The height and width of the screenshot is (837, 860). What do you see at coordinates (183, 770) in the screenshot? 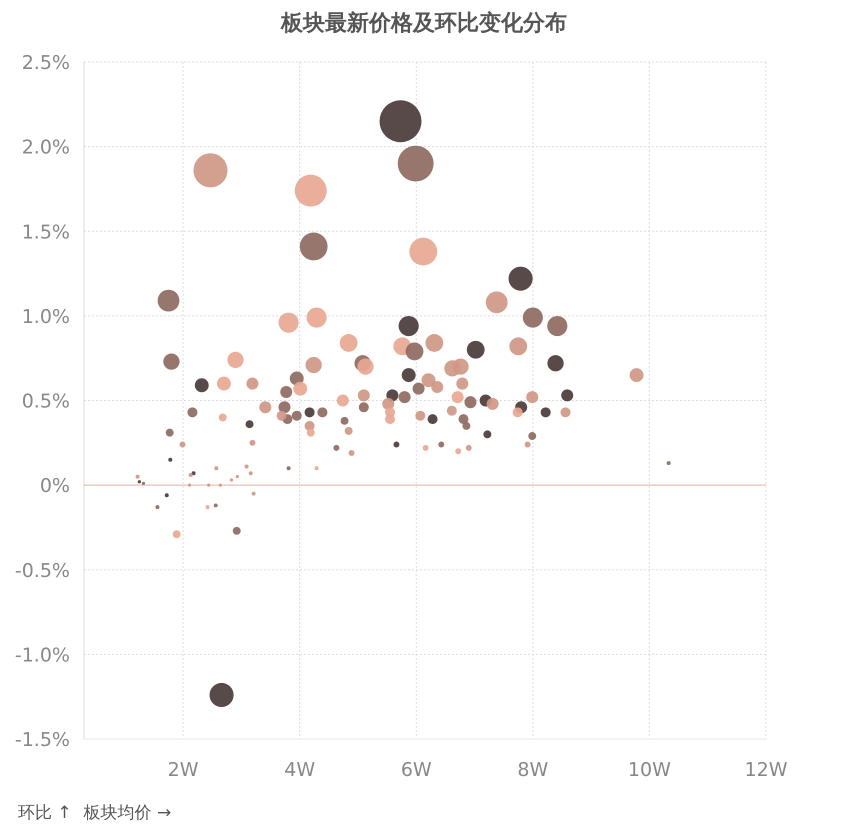
I see `x-tick-label: 2W` at bounding box center [183, 770].